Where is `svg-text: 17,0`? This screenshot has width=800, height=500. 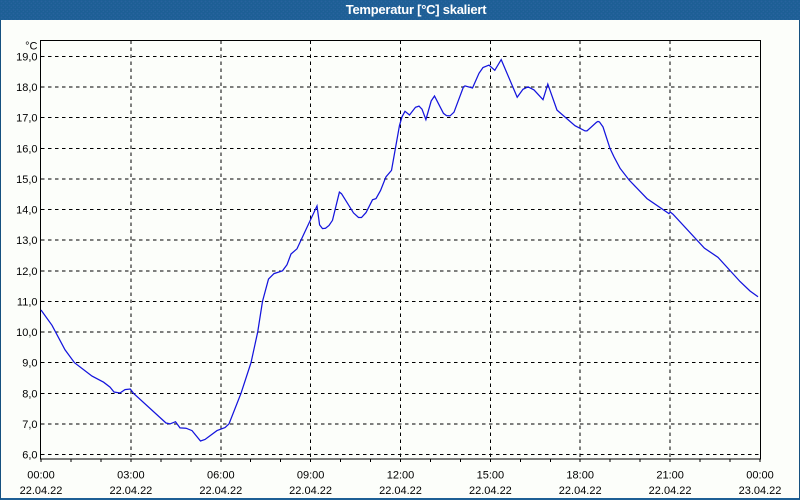 svg-text: 17,0 is located at coordinates (26, 119).